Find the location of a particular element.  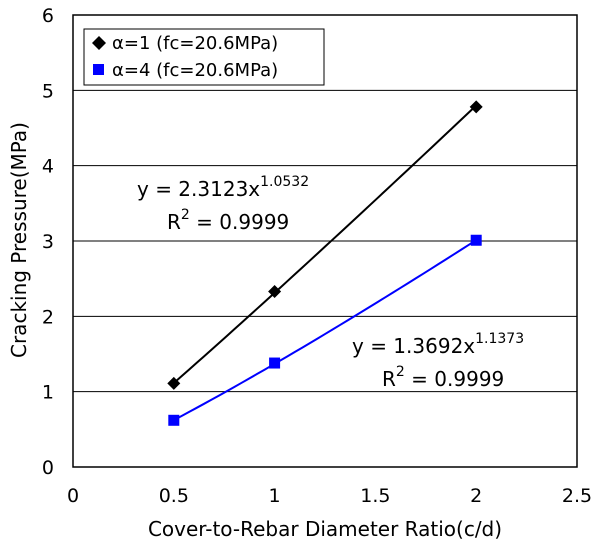

y-axis-title: Cracking Pressure(MPa) is located at coordinates (19, 240).